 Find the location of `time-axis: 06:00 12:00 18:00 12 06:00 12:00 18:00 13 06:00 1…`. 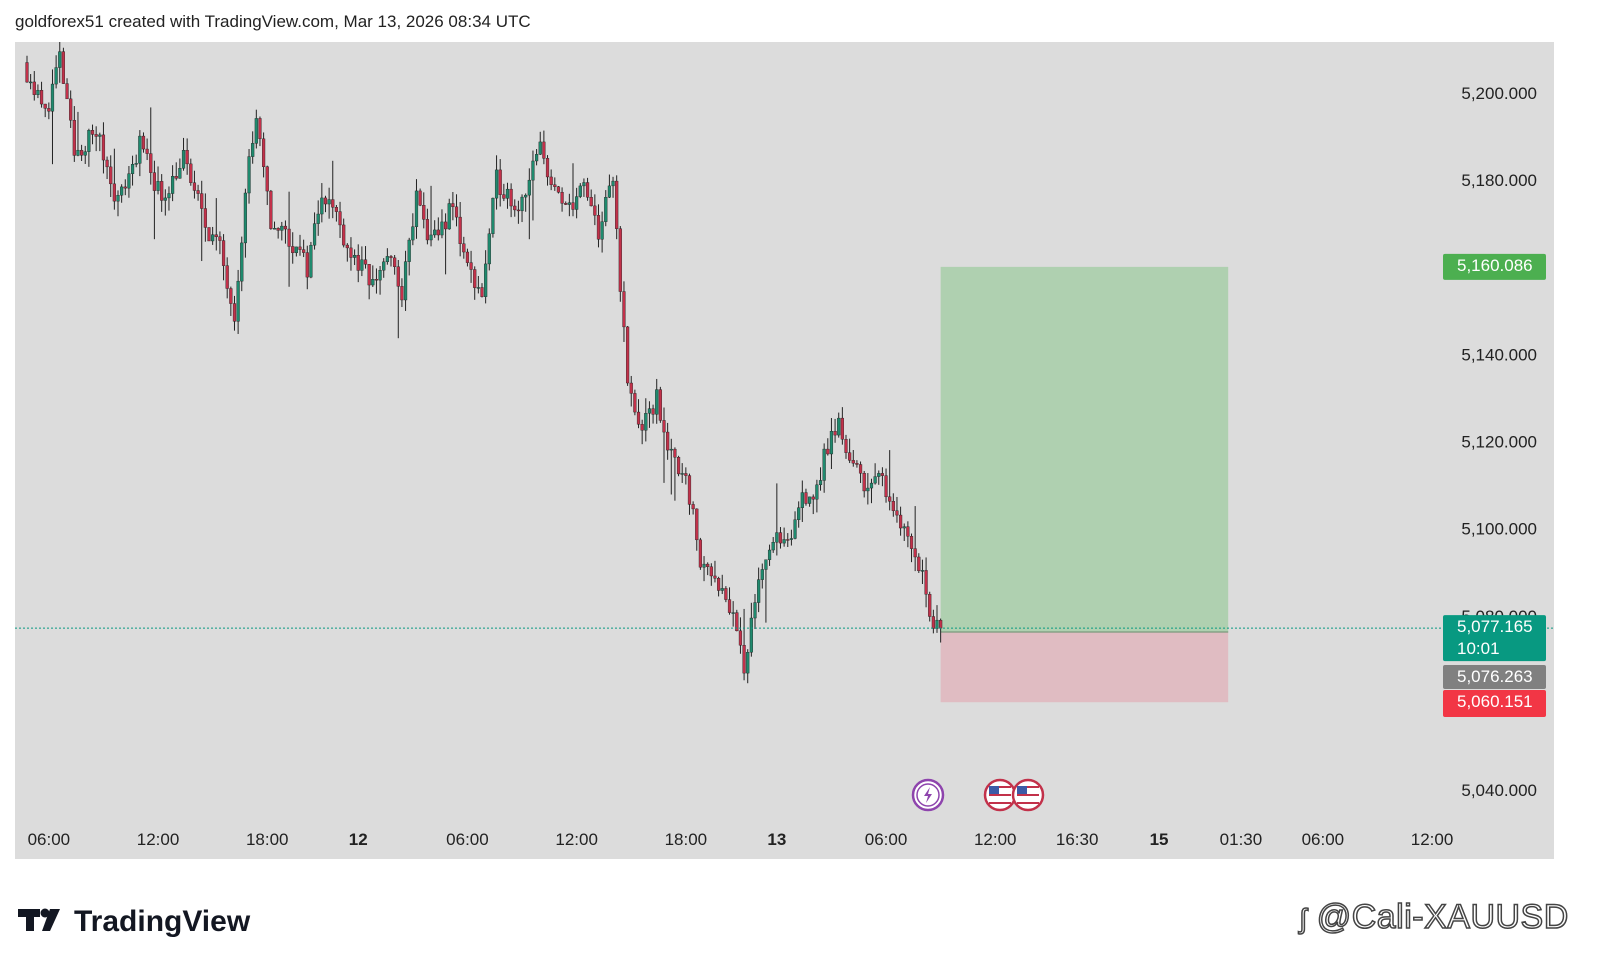

time-axis: 06:00 12:00 18:00 12 06:00 12:00 18:00 13 06:00 1… is located at coordinates (741, 839).